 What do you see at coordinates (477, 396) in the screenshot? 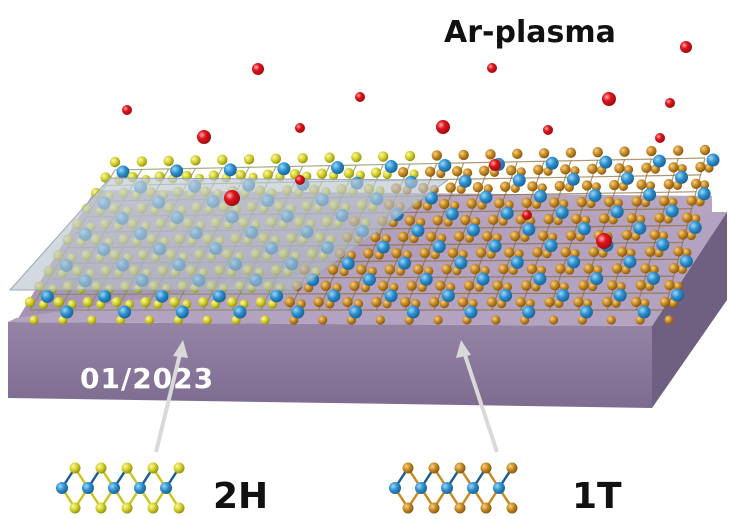
I see `arrow-1t` at bounding box center [477, 396].